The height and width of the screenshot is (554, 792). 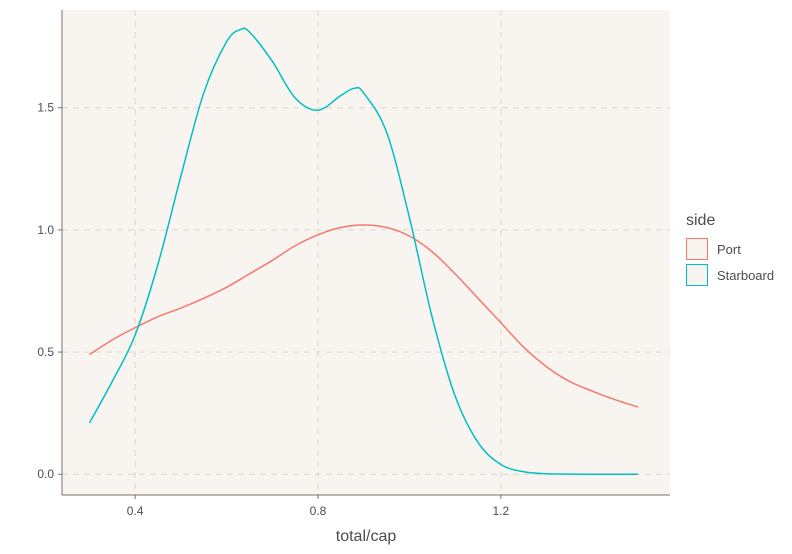 What do you see at coordinates (45, 230) in the screenshot?
I see `y-tick-label: 1.0` at bounding box center [45, 230].